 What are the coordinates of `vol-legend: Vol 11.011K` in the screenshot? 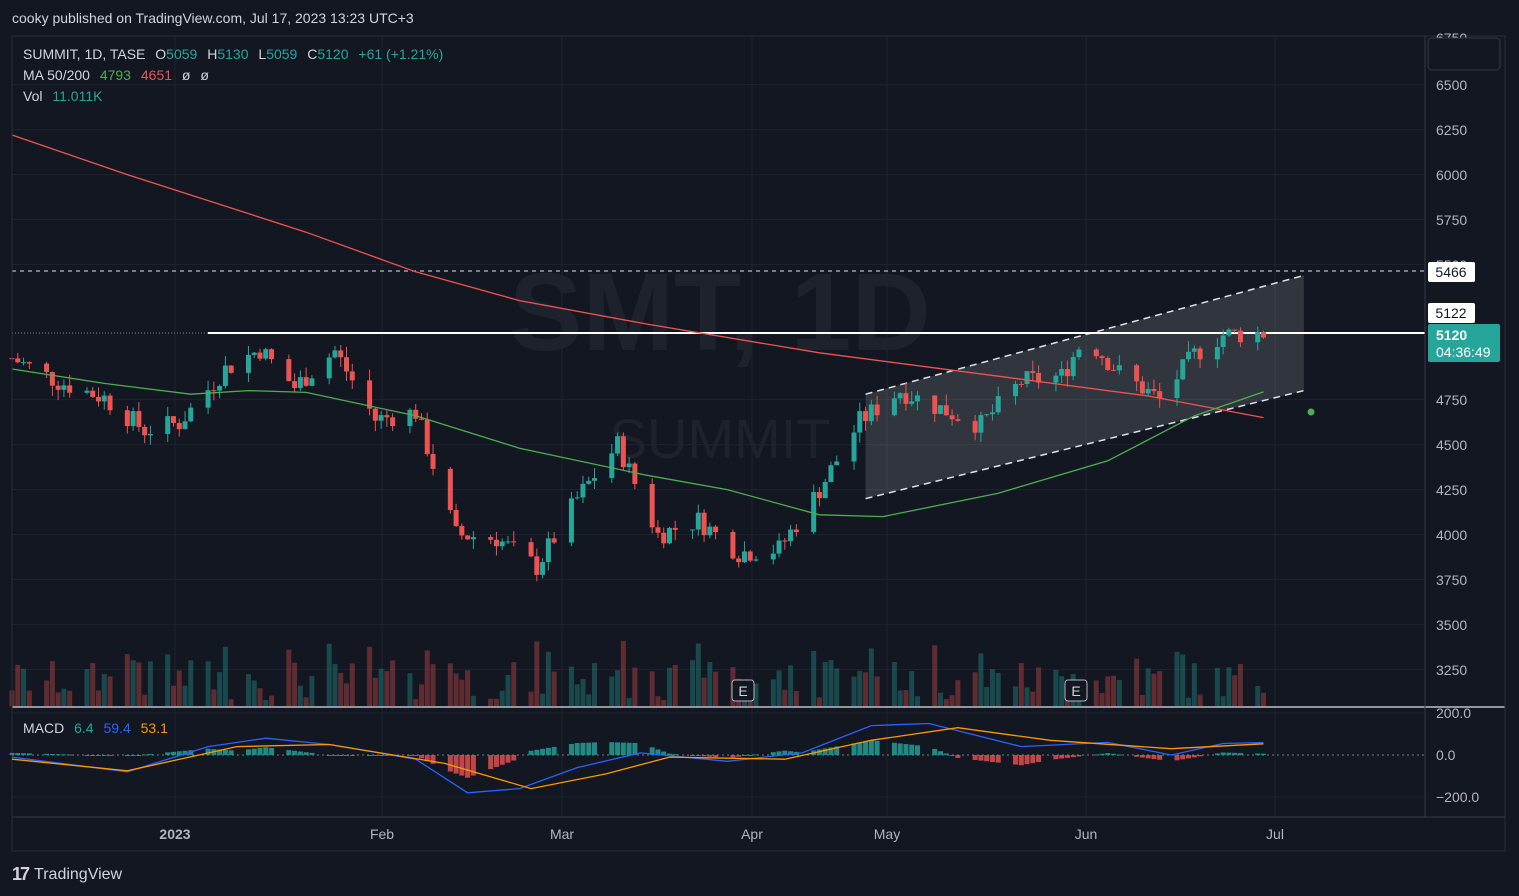 It's located at (65, 96).